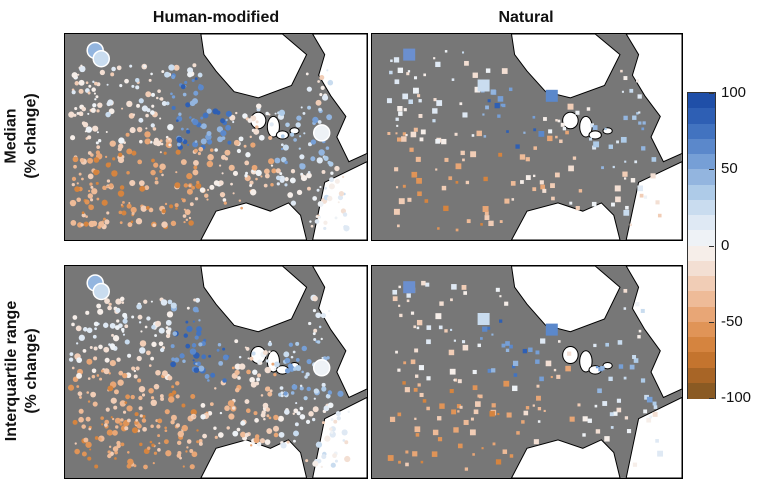 This screenshot has width=768, height=487. Describe the element at coordinates (22, 136) in the screenshot. I see `row-title-median: Median (% change)` at that location.